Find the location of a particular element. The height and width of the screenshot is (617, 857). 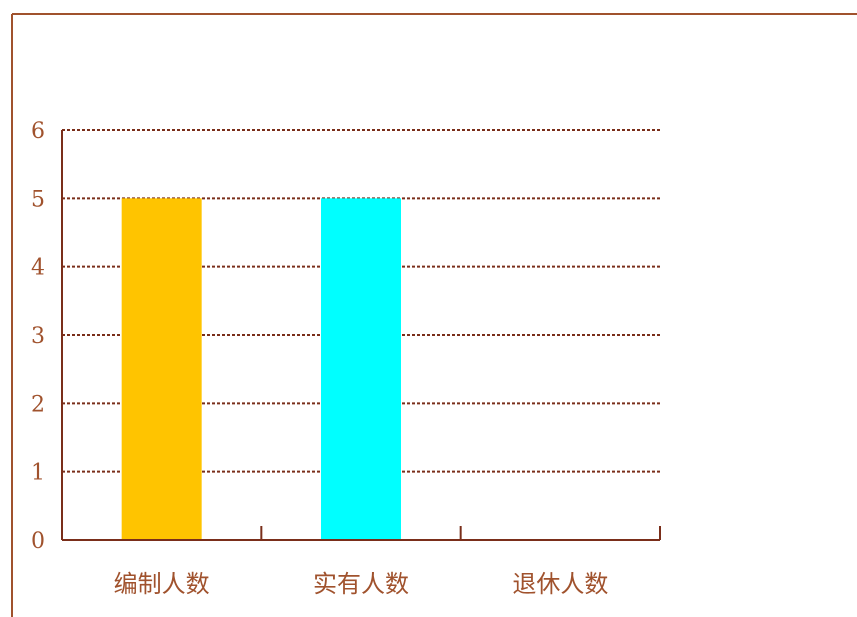

y-tick-label-0: 0 is located at coordinates (38, 541).